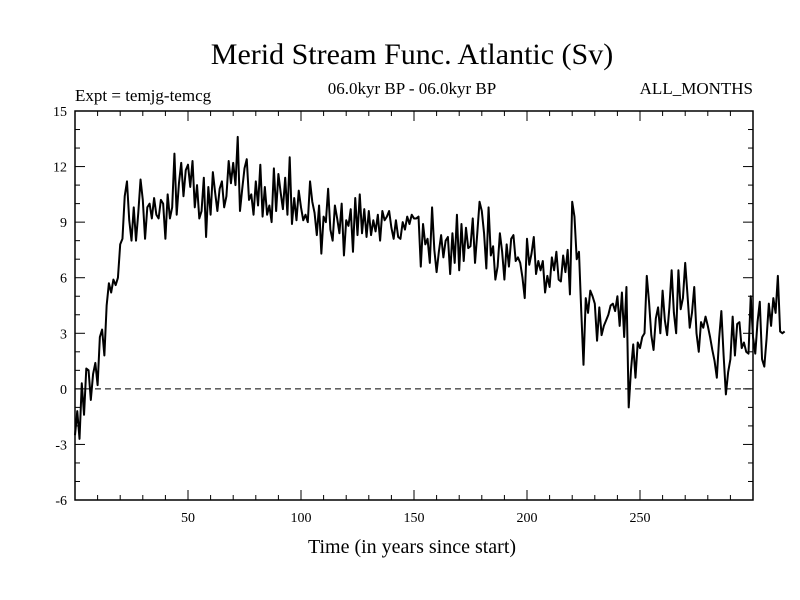  Describe the element at coordinates (63, 334) in the screenshot. I see `y-tick-label: 3` at that location.